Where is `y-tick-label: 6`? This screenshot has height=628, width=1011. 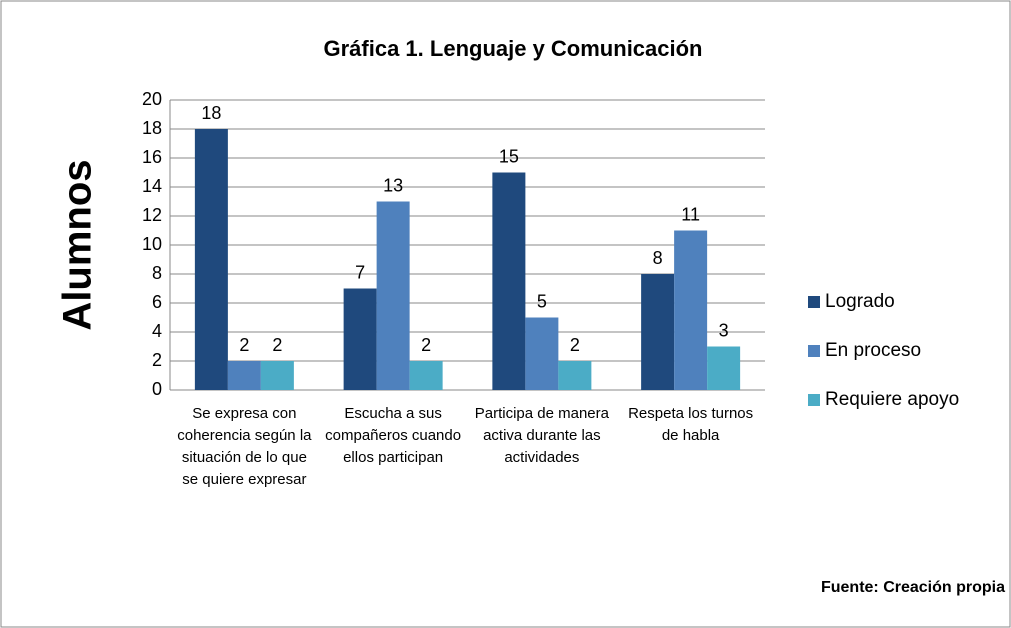 y-tick-label: 6 is located at coordinates (157, 302).